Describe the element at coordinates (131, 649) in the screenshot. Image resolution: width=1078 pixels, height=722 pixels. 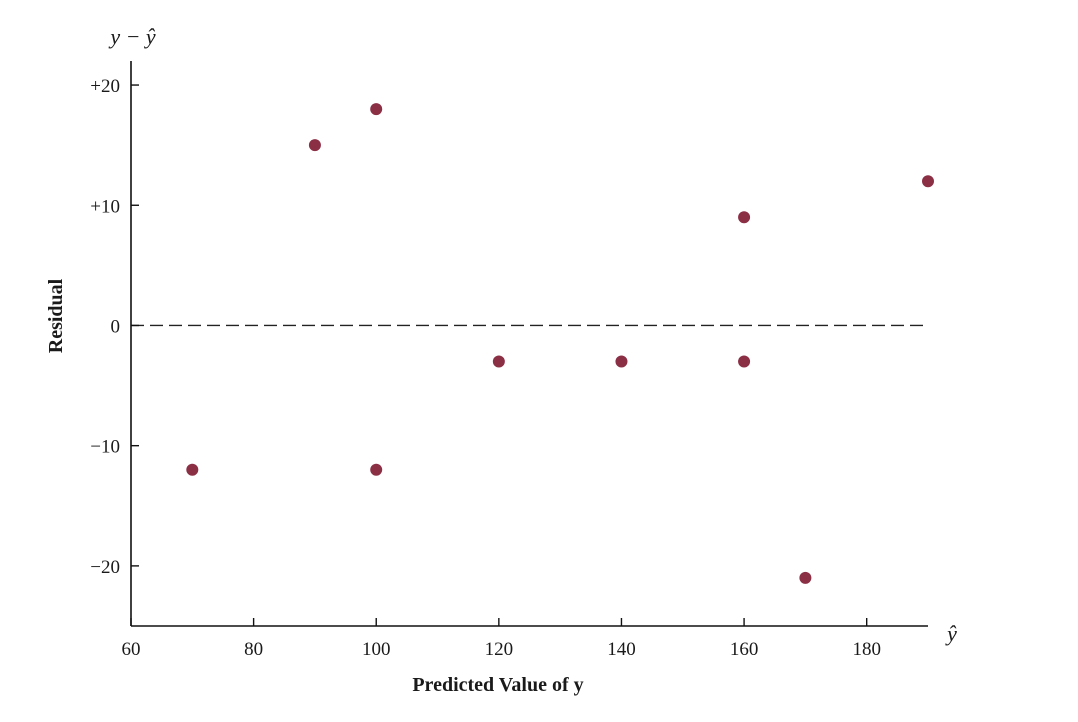
I see `x-tick-label: 60` at that location.